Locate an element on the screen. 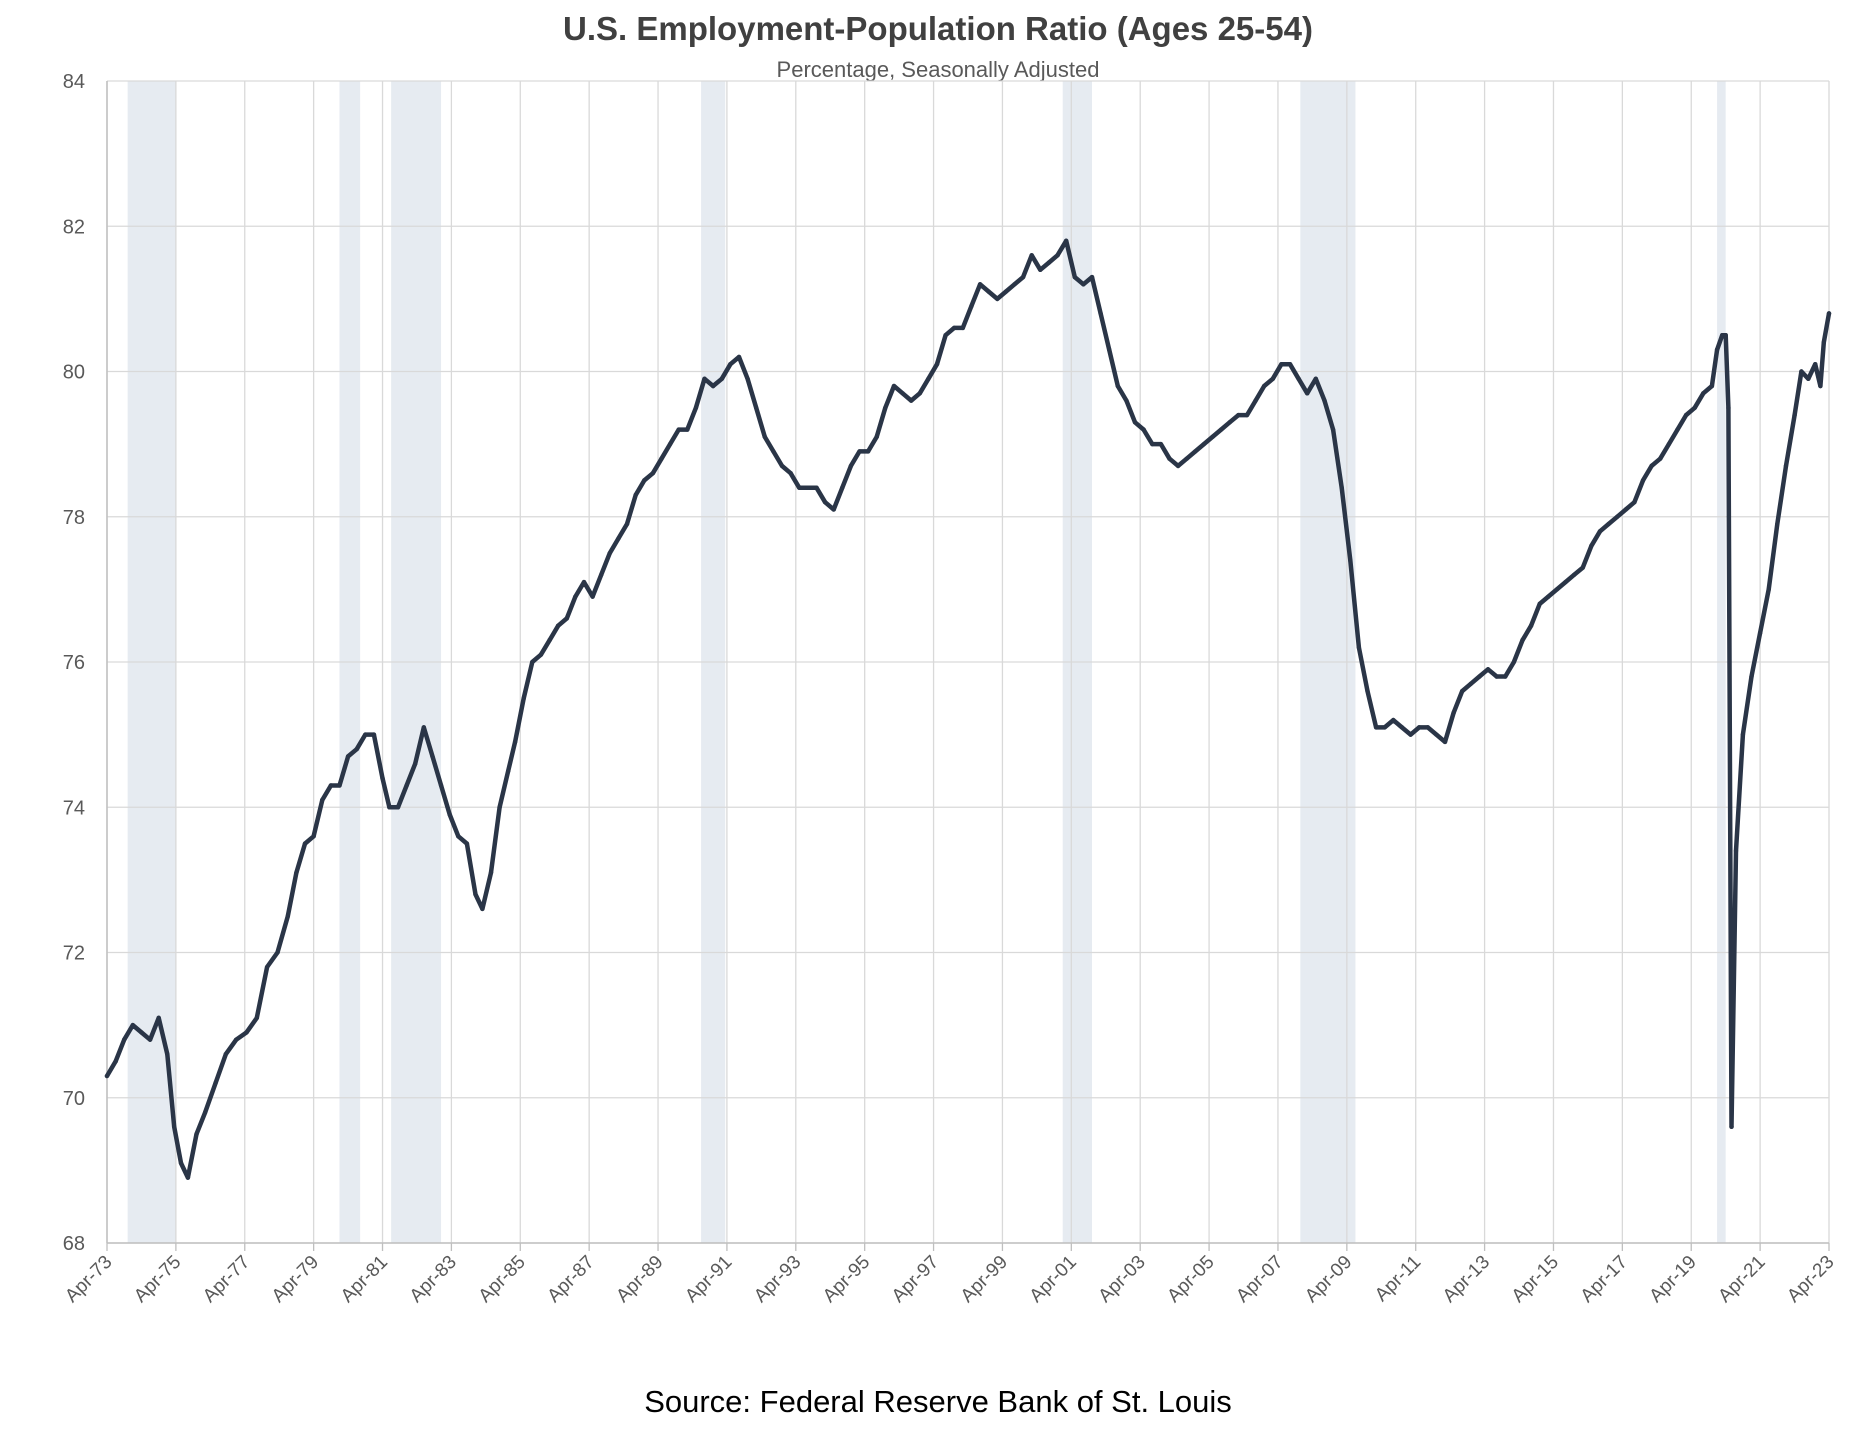  x-tick-label: Apr-05 is located at coordinates (1190, 1279).